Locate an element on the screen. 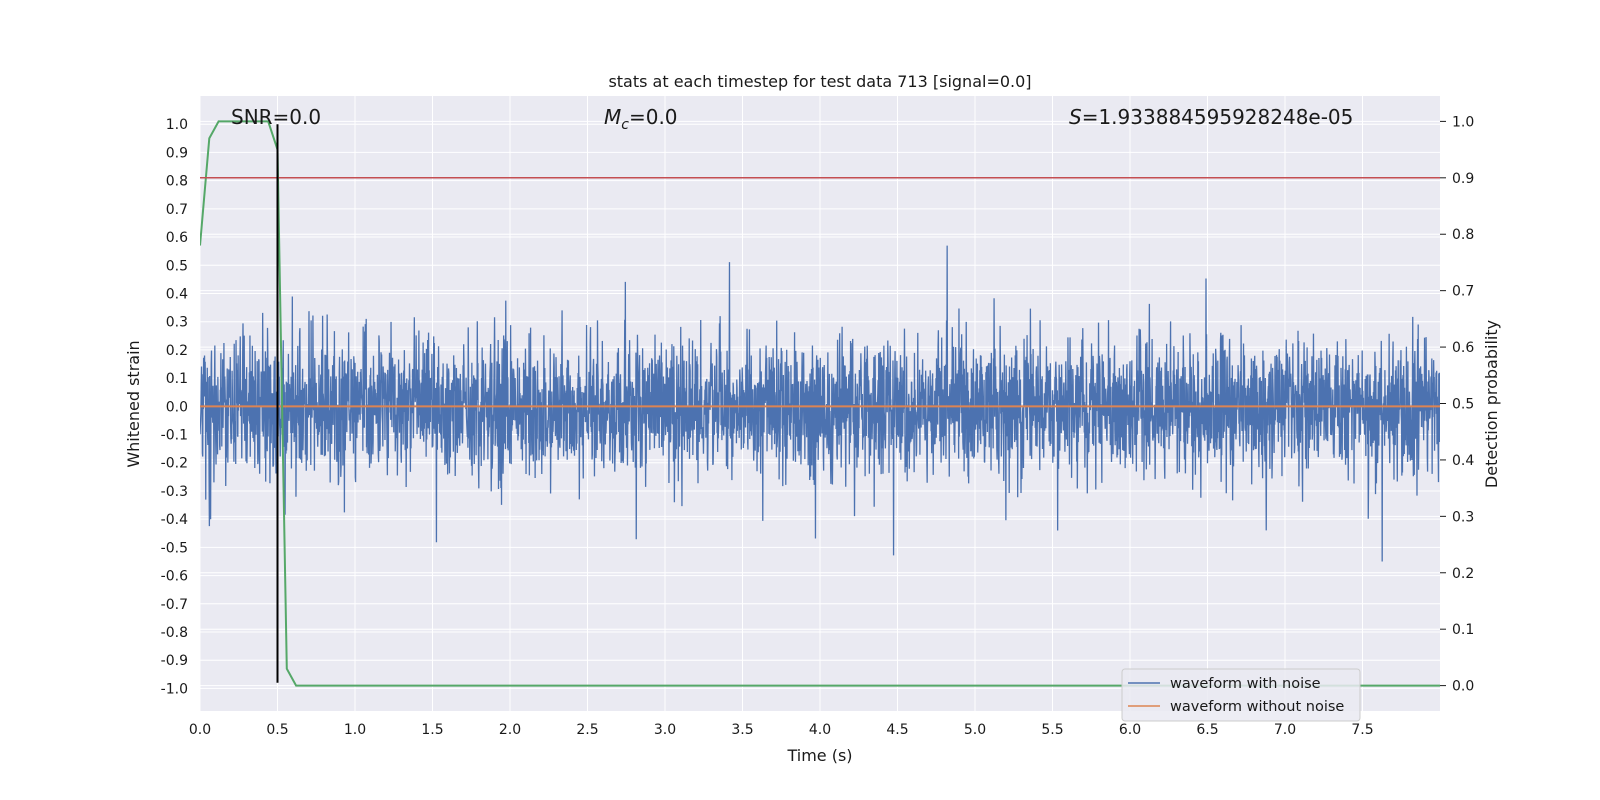 Image resolution: width=1600 pixels, height=800 pixels. y-tick-label: -0.5 is located at coordinates (174, 548).